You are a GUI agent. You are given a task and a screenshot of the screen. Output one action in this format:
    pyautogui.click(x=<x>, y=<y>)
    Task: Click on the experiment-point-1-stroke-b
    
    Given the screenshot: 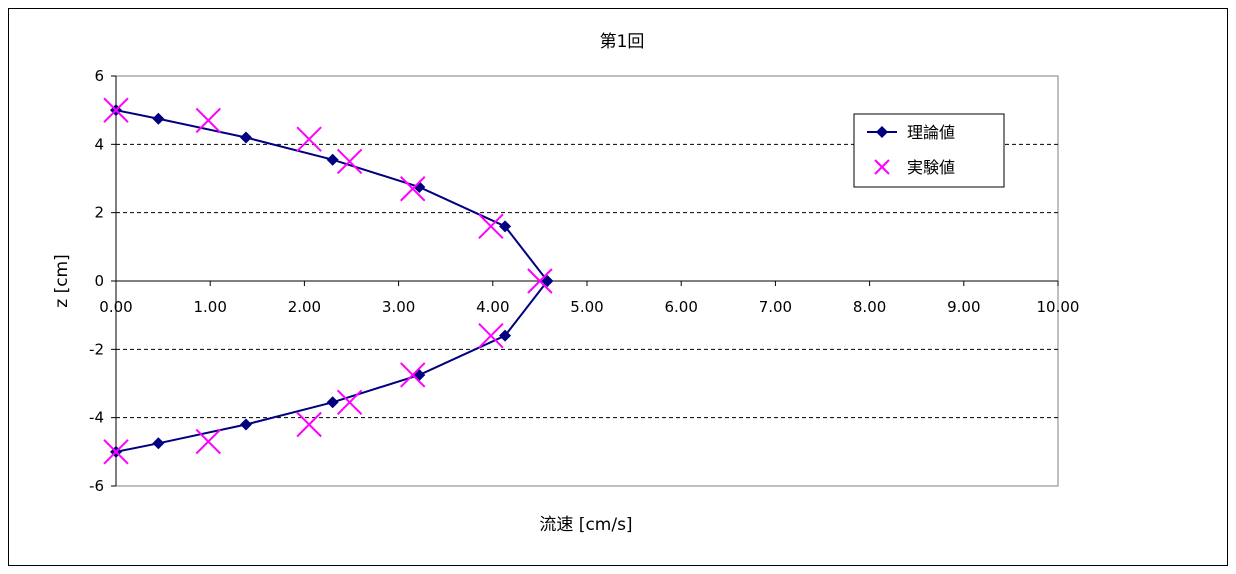 What is the action you would take?
    pyautogui.click(x=208, y=120)
    